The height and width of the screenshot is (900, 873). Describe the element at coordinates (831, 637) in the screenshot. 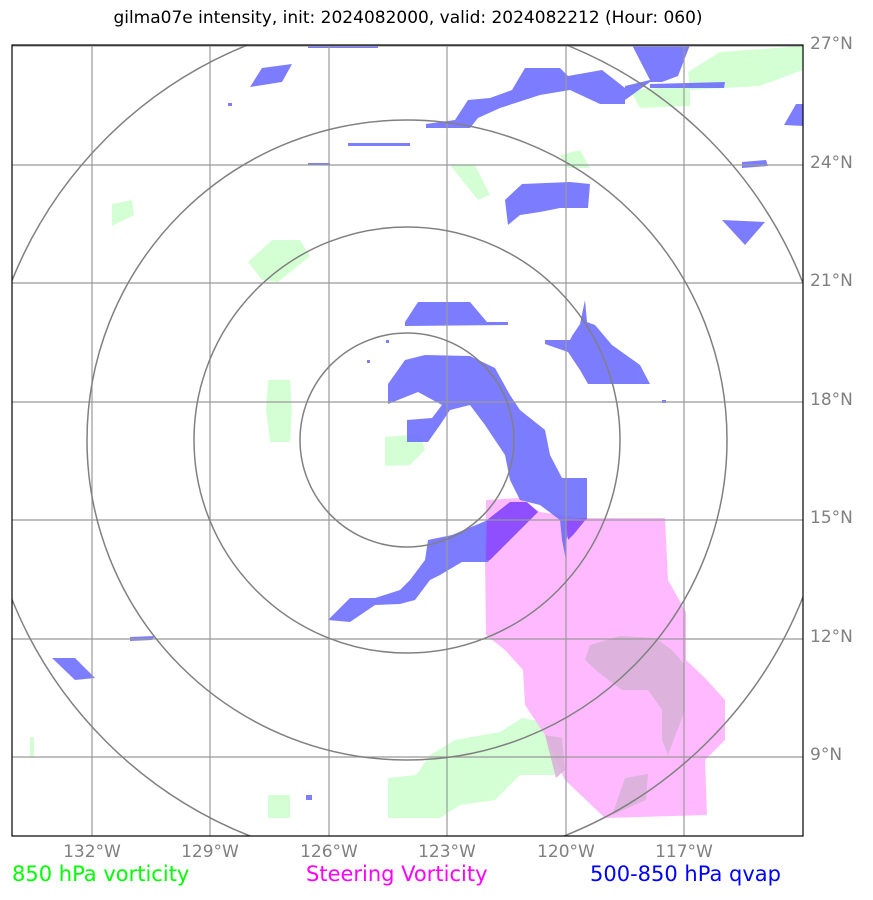

I see `lat-label-12n: 12°N` at that location.